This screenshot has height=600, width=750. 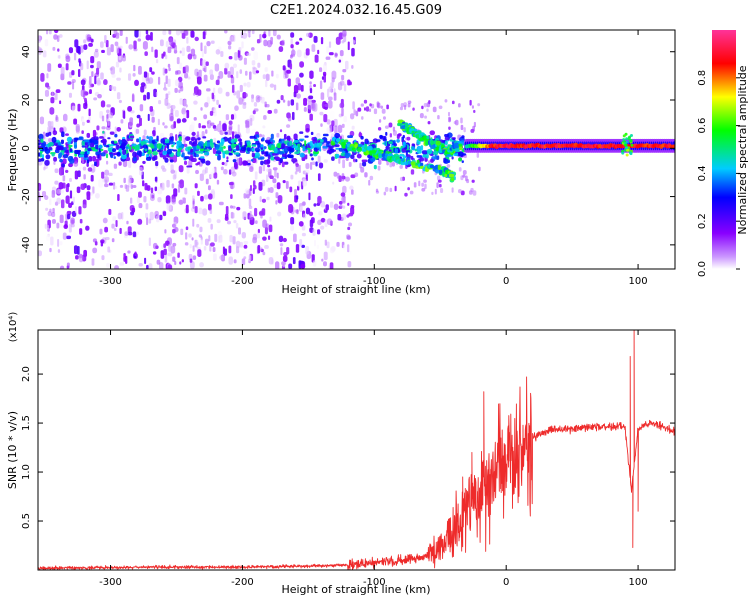 What do you see at coordinates (39, 144) in the screenshot?
I see `spectrogram-cell-2084` at bounding box center [39, 144].